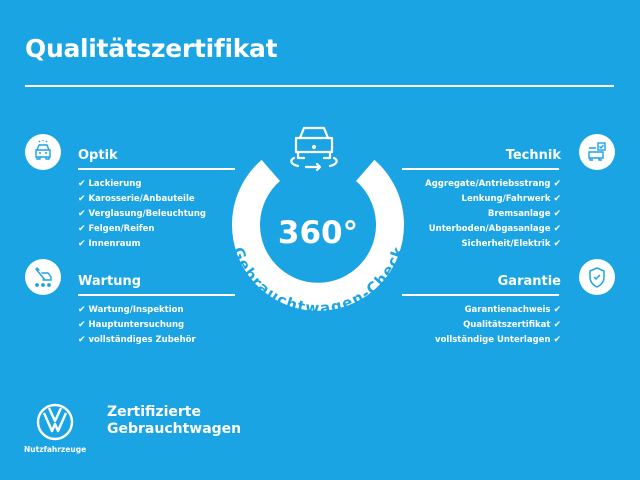 The width and height of the screenshot is (640, 480). Describe the element at coordinates (597, 152) in the screenshot. I see `engine-check-icon` at that location.